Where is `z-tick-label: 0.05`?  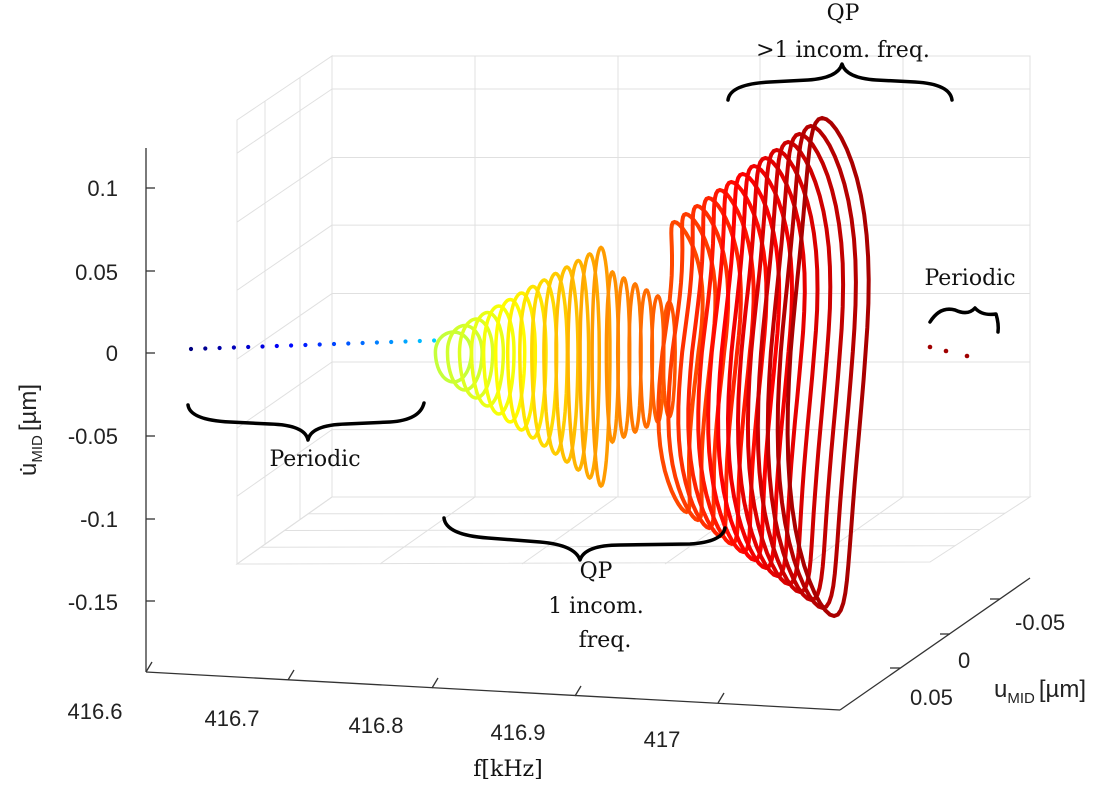
z-tick-label: 0.05 is located at coordinates (96, 272).